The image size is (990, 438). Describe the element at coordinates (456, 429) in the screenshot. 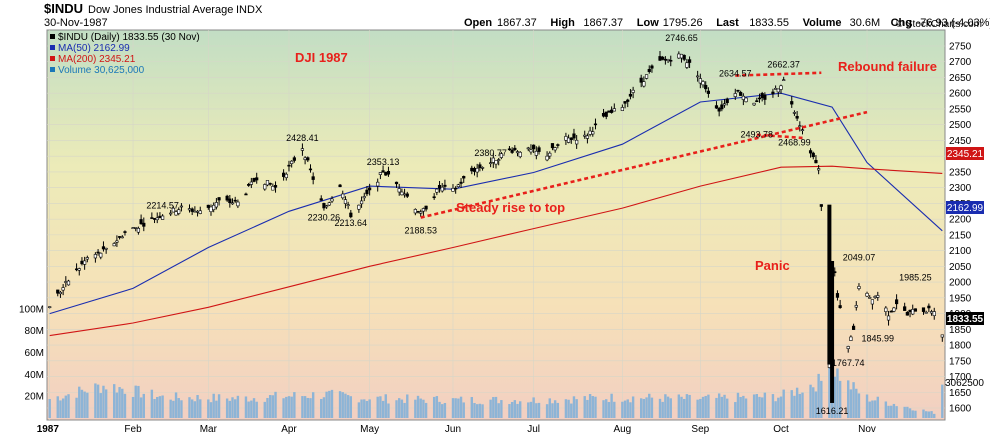

I see `date-axis: 1987 Feb Mar Apr May Jun Jul Aug Sep Oct Nov` at that location.